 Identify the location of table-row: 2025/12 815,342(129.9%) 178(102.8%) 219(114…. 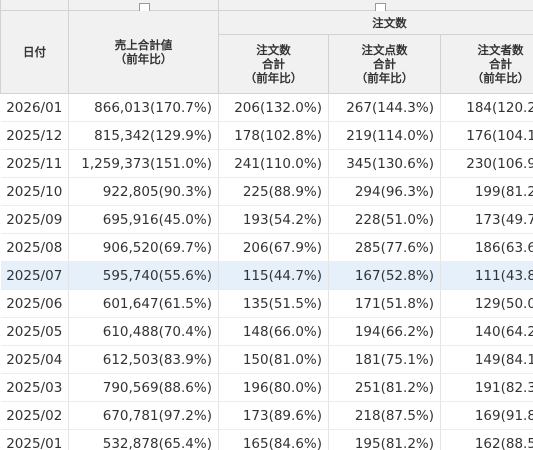
(266, 135).